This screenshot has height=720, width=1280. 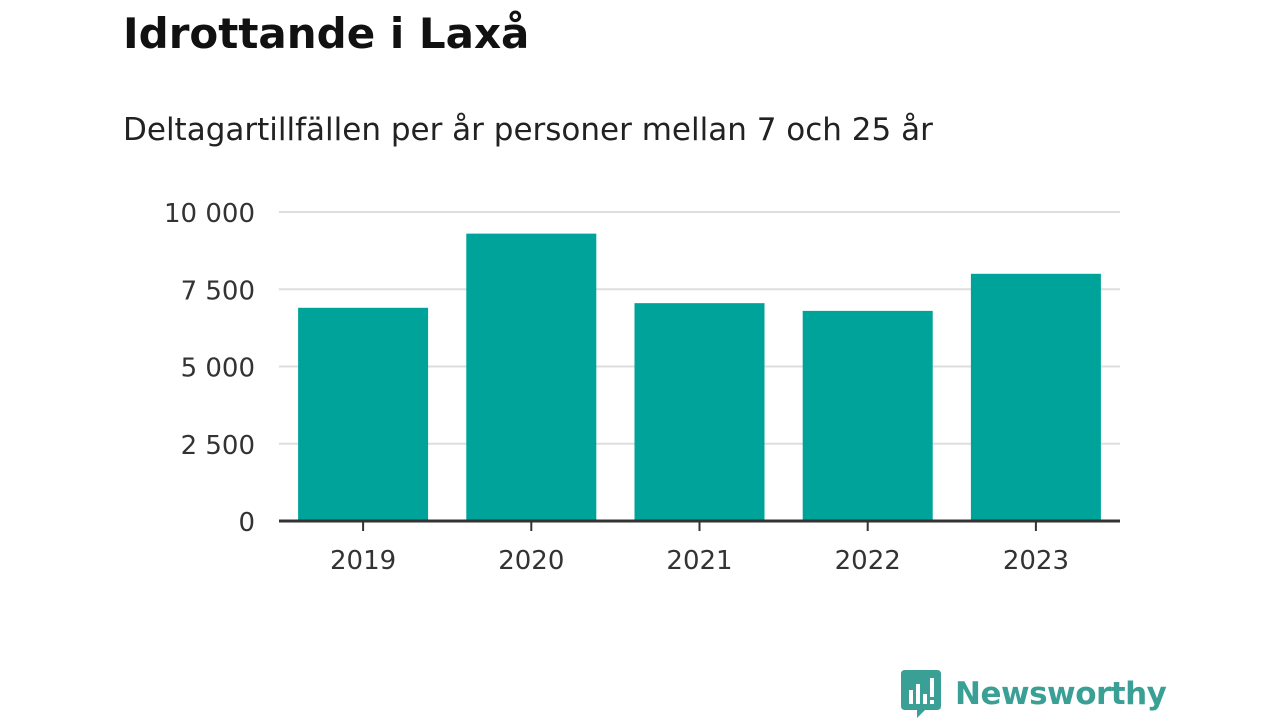 I want to click on x-tick-label: 2022, so click(x=868, y=561).